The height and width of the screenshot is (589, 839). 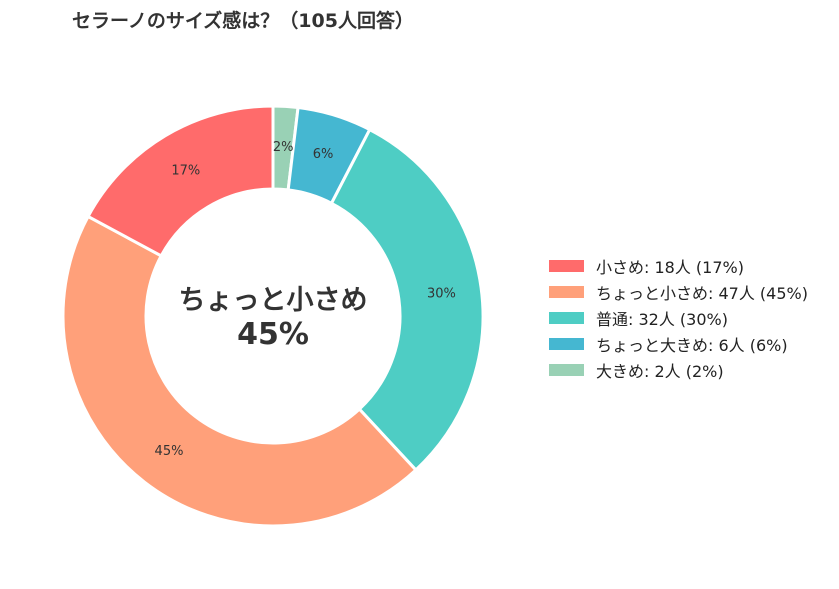 I want to click on legend-label: ちょっと小さめ: 47人 (45%), so click(x=702, y=293).